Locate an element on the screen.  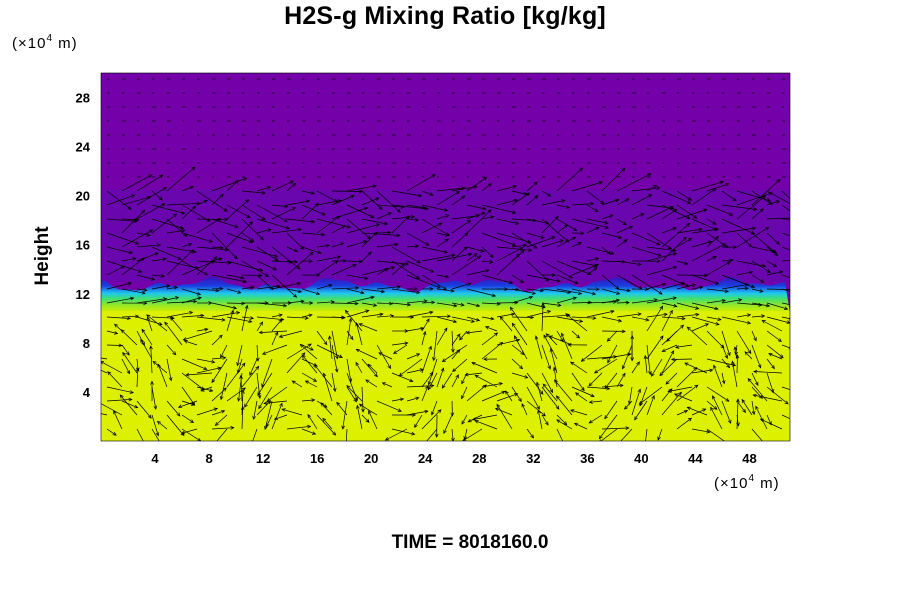
time-label: TIME = 8018160.0 is located at coordinates (470, 542).